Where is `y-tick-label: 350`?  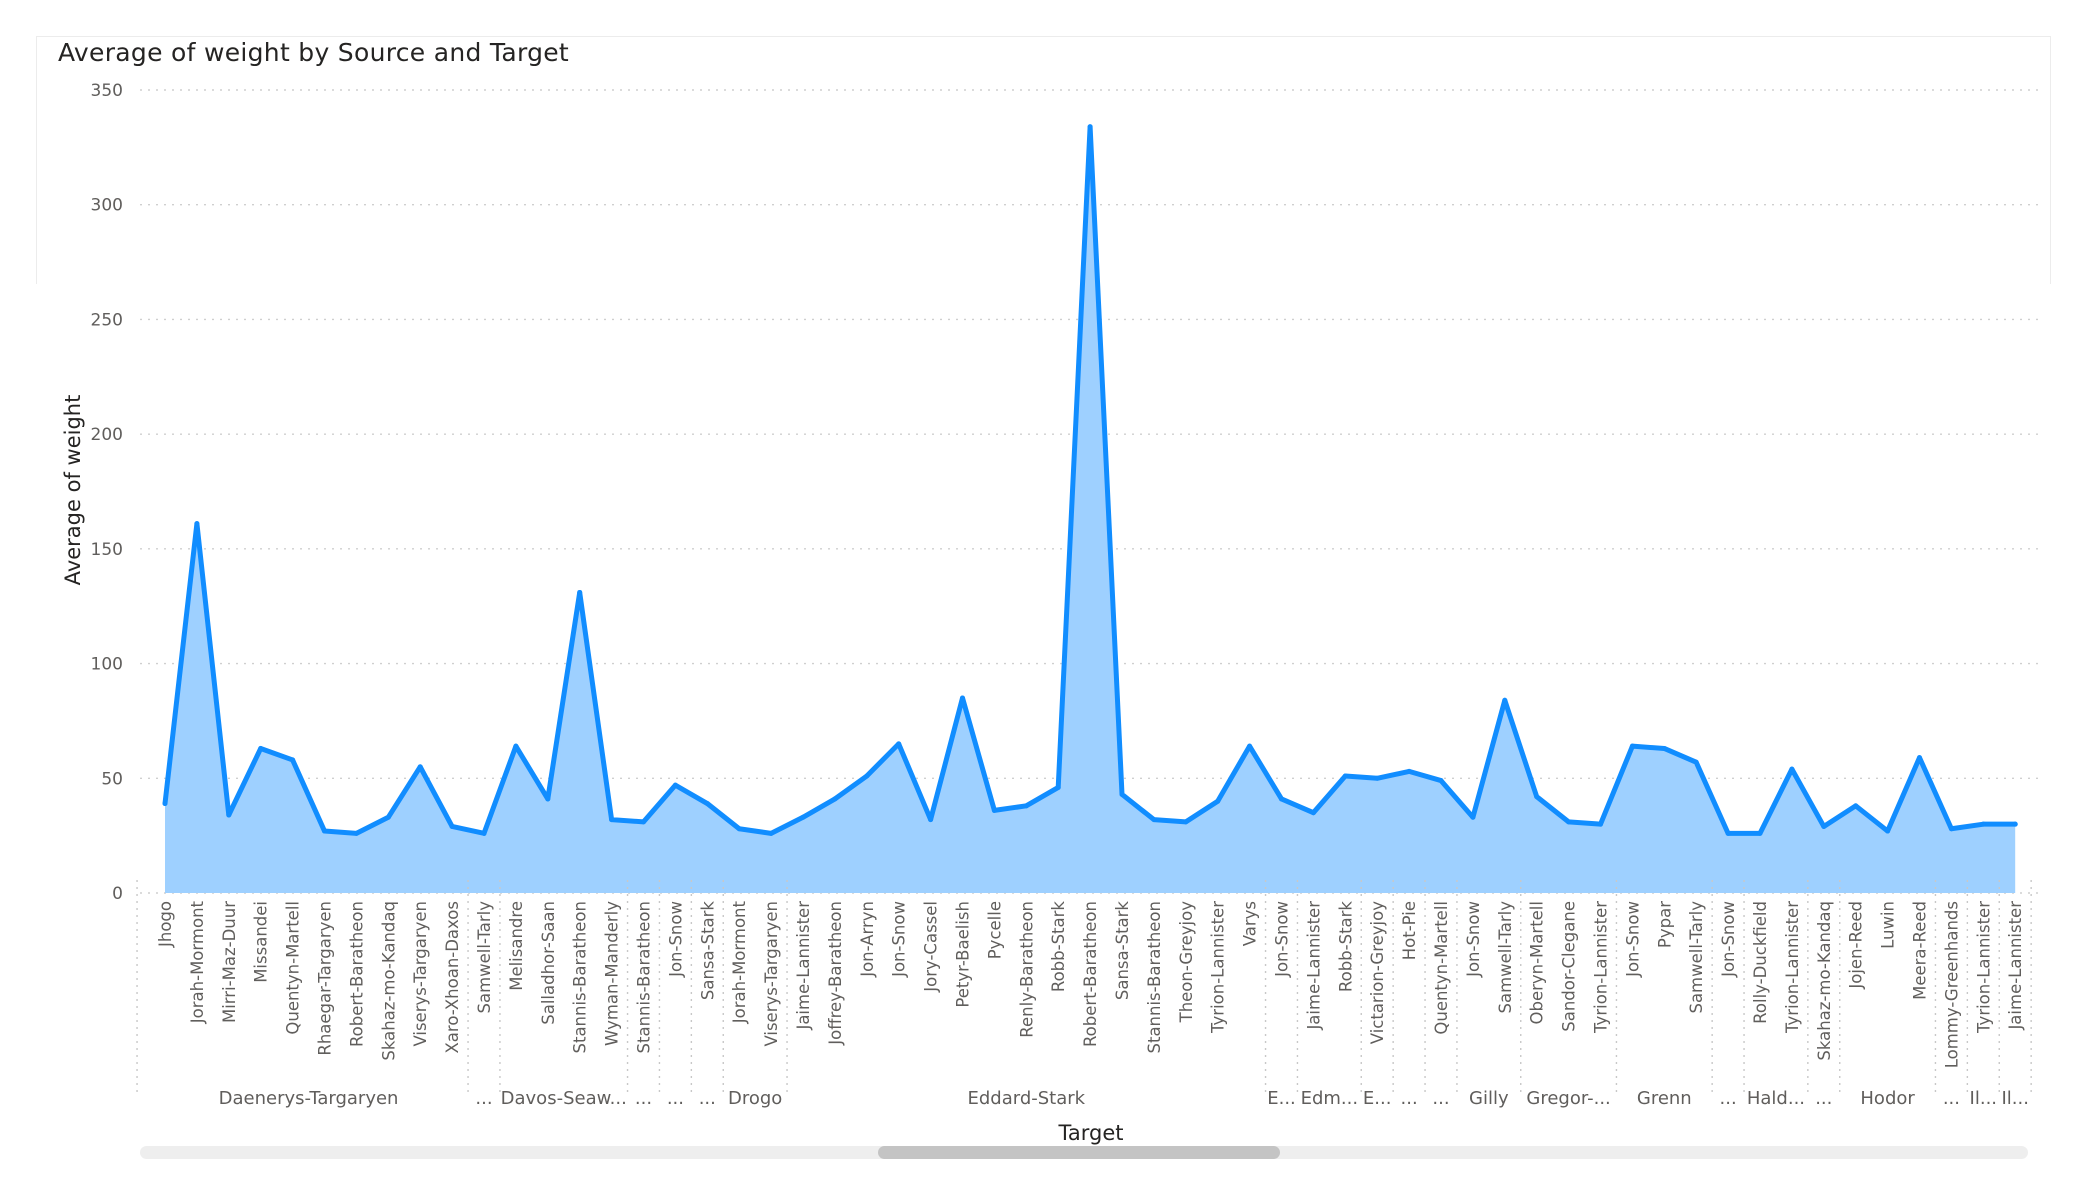
y-tick-label: 350 is located at coordinates (107, 91).